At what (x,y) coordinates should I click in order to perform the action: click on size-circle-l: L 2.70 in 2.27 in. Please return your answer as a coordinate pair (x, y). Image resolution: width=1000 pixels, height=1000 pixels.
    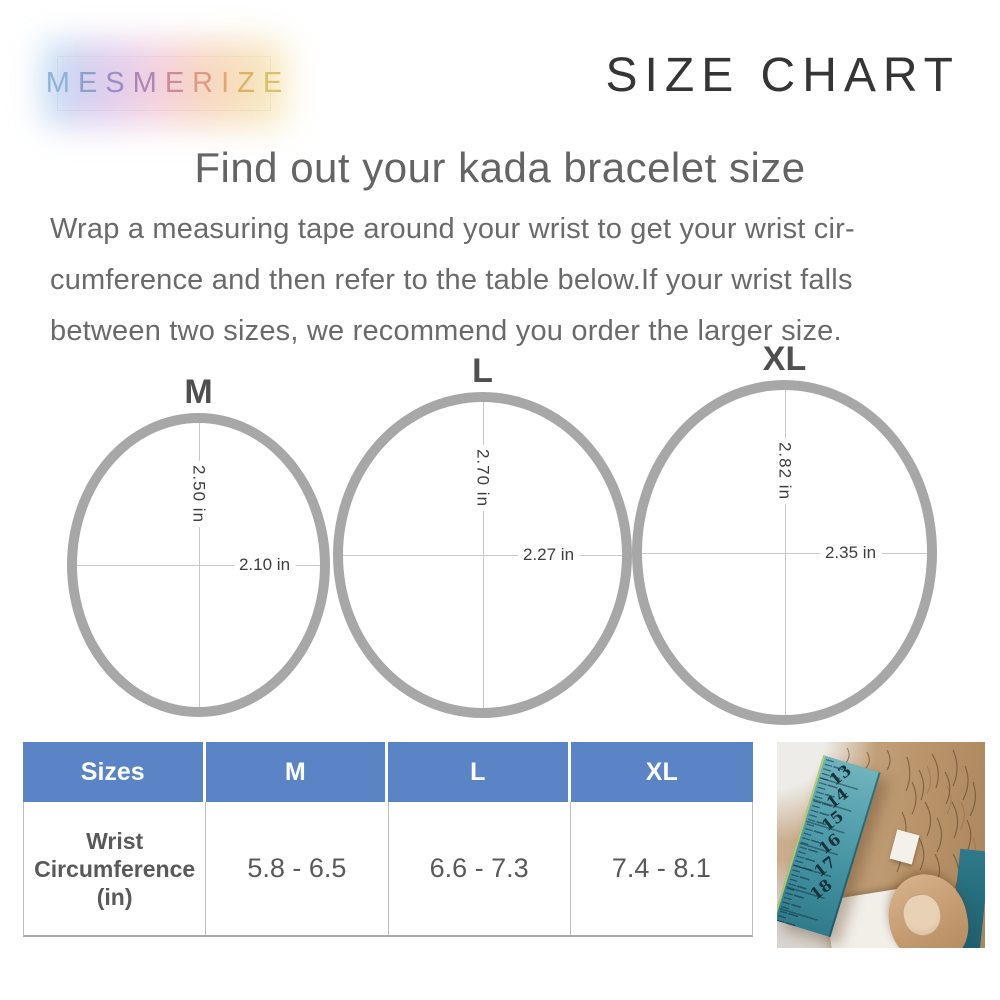
    Looking at the image, I should click on (482, 535).